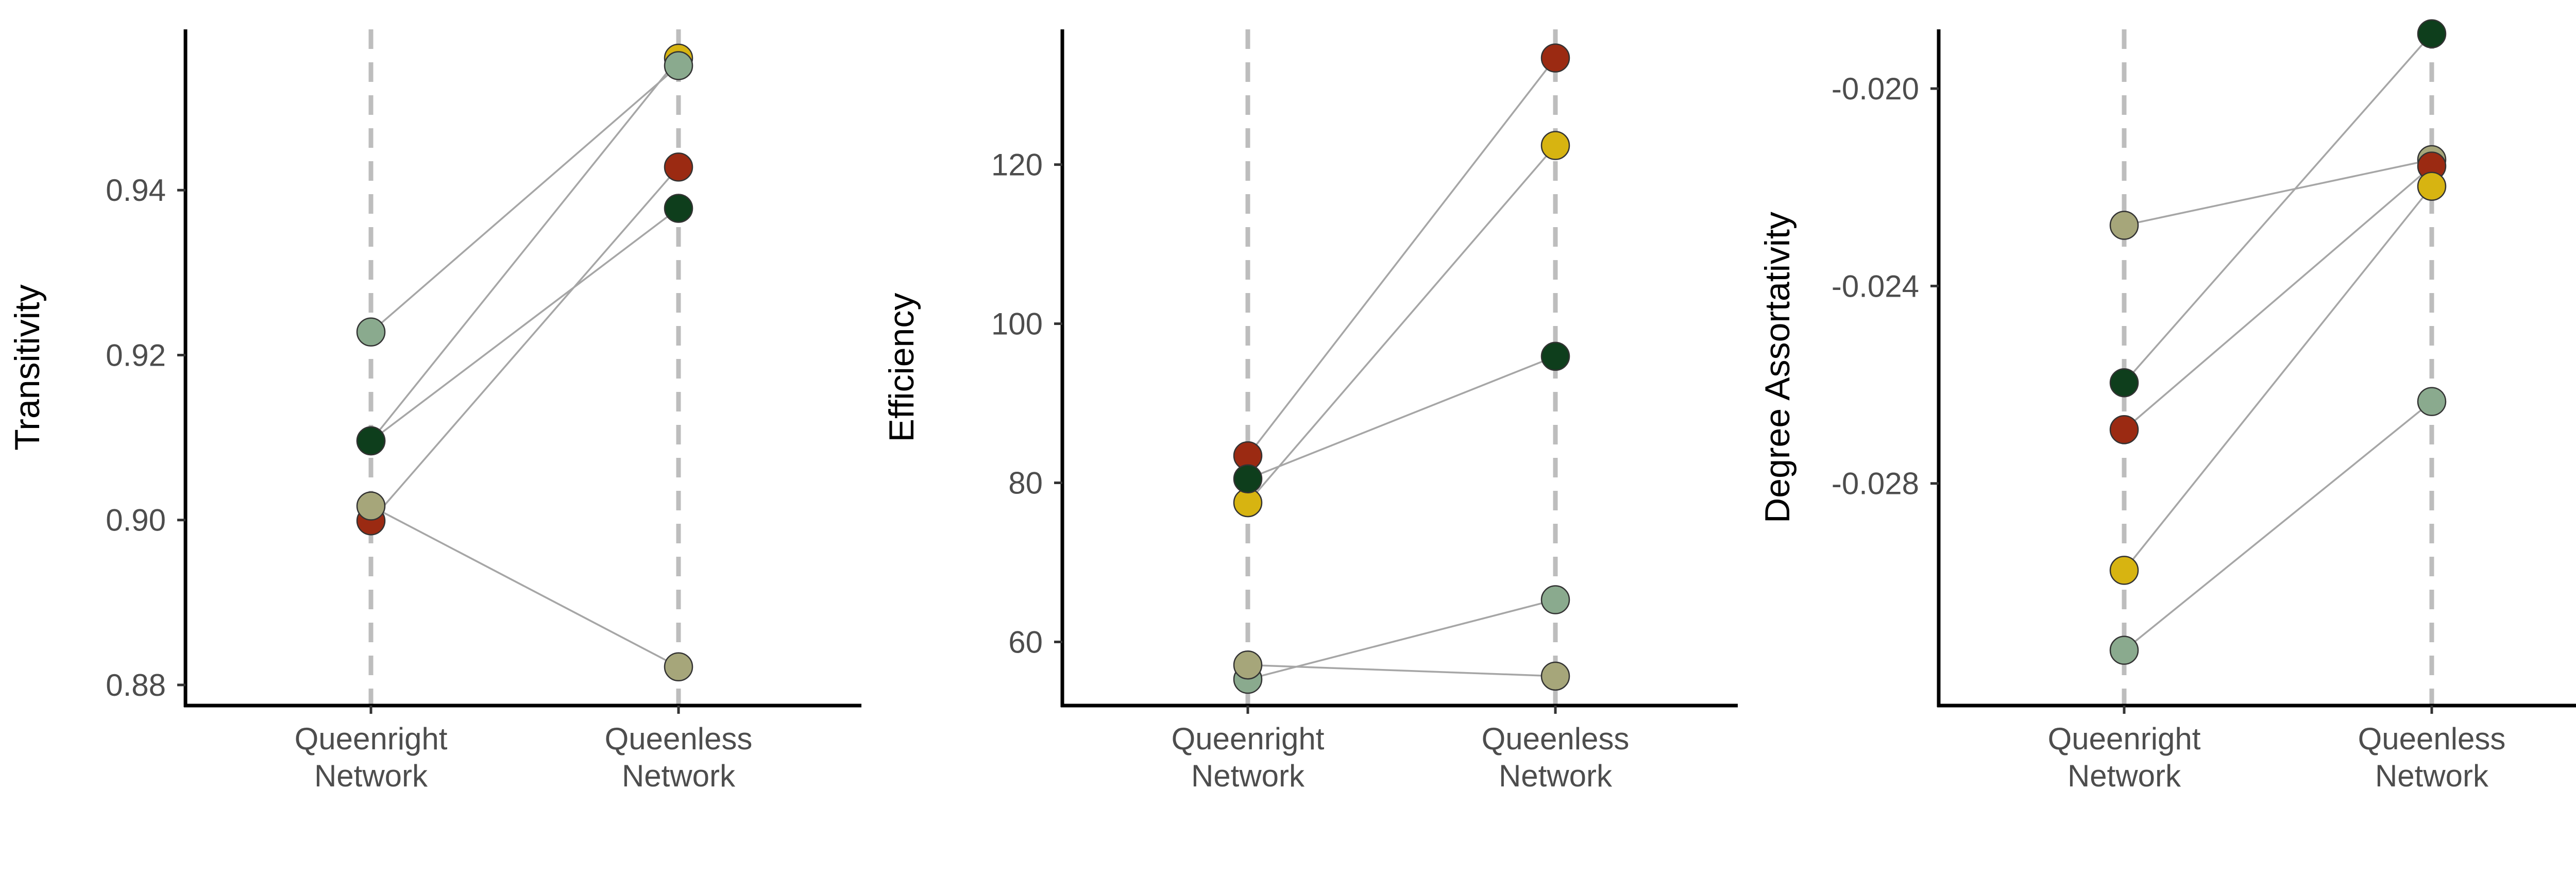  I want to click on y-axis-title-efficiency: Efficiency, so click(901, 367).